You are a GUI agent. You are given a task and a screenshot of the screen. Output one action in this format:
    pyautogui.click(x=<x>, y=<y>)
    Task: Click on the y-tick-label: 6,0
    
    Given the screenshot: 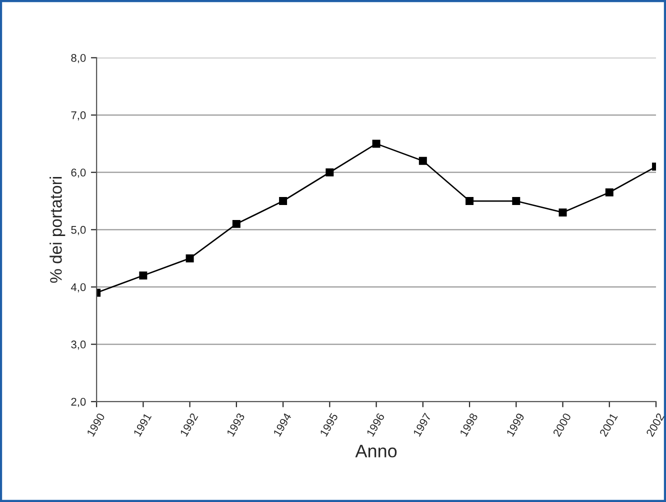 What is the action you would take?
    pyautogui.click(x=78, y=173)
    